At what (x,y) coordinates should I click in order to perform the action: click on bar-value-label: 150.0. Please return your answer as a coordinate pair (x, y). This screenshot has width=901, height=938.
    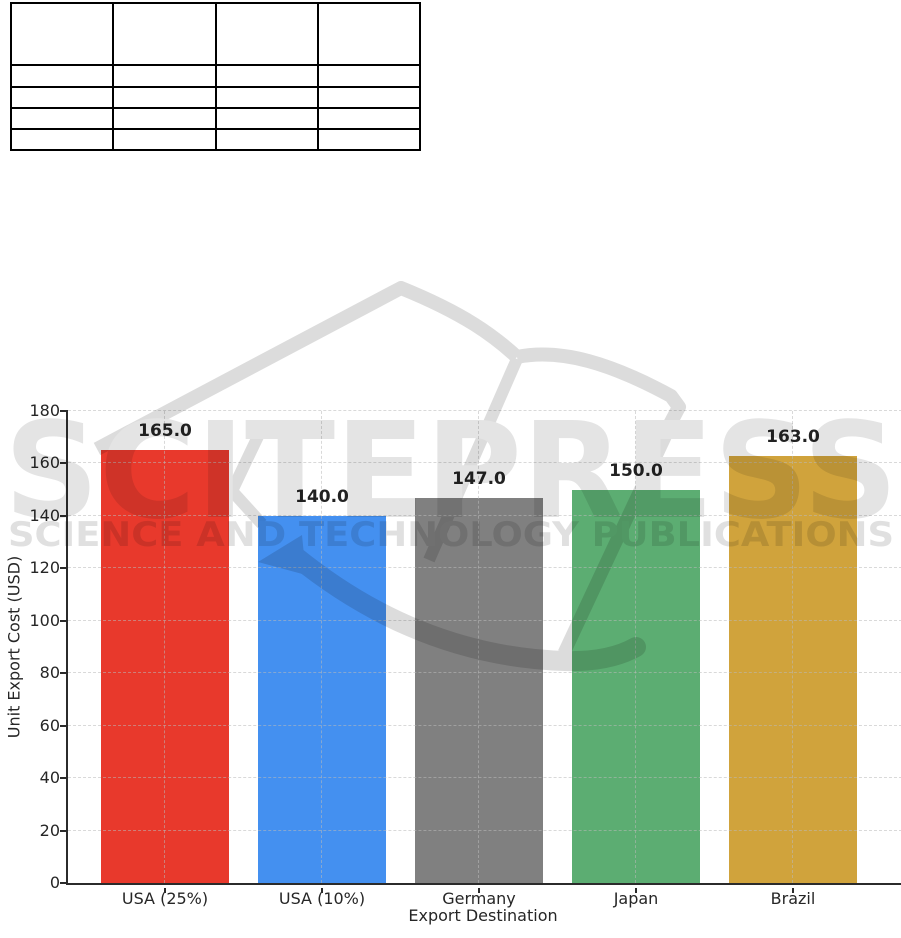
    Looking at the image, I should click on (636, 470).